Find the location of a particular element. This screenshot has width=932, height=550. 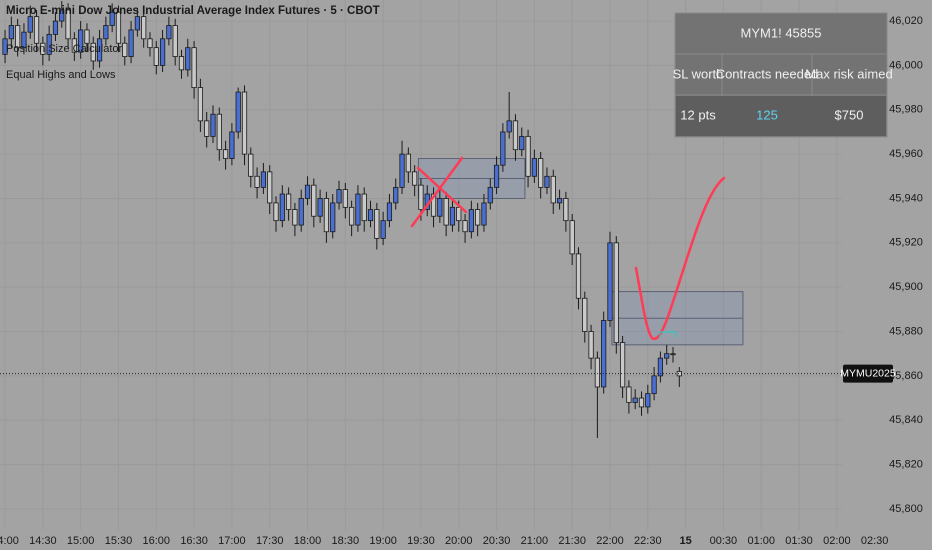

table-title: MYM1! 45855 is located at coordinates (781, 32).